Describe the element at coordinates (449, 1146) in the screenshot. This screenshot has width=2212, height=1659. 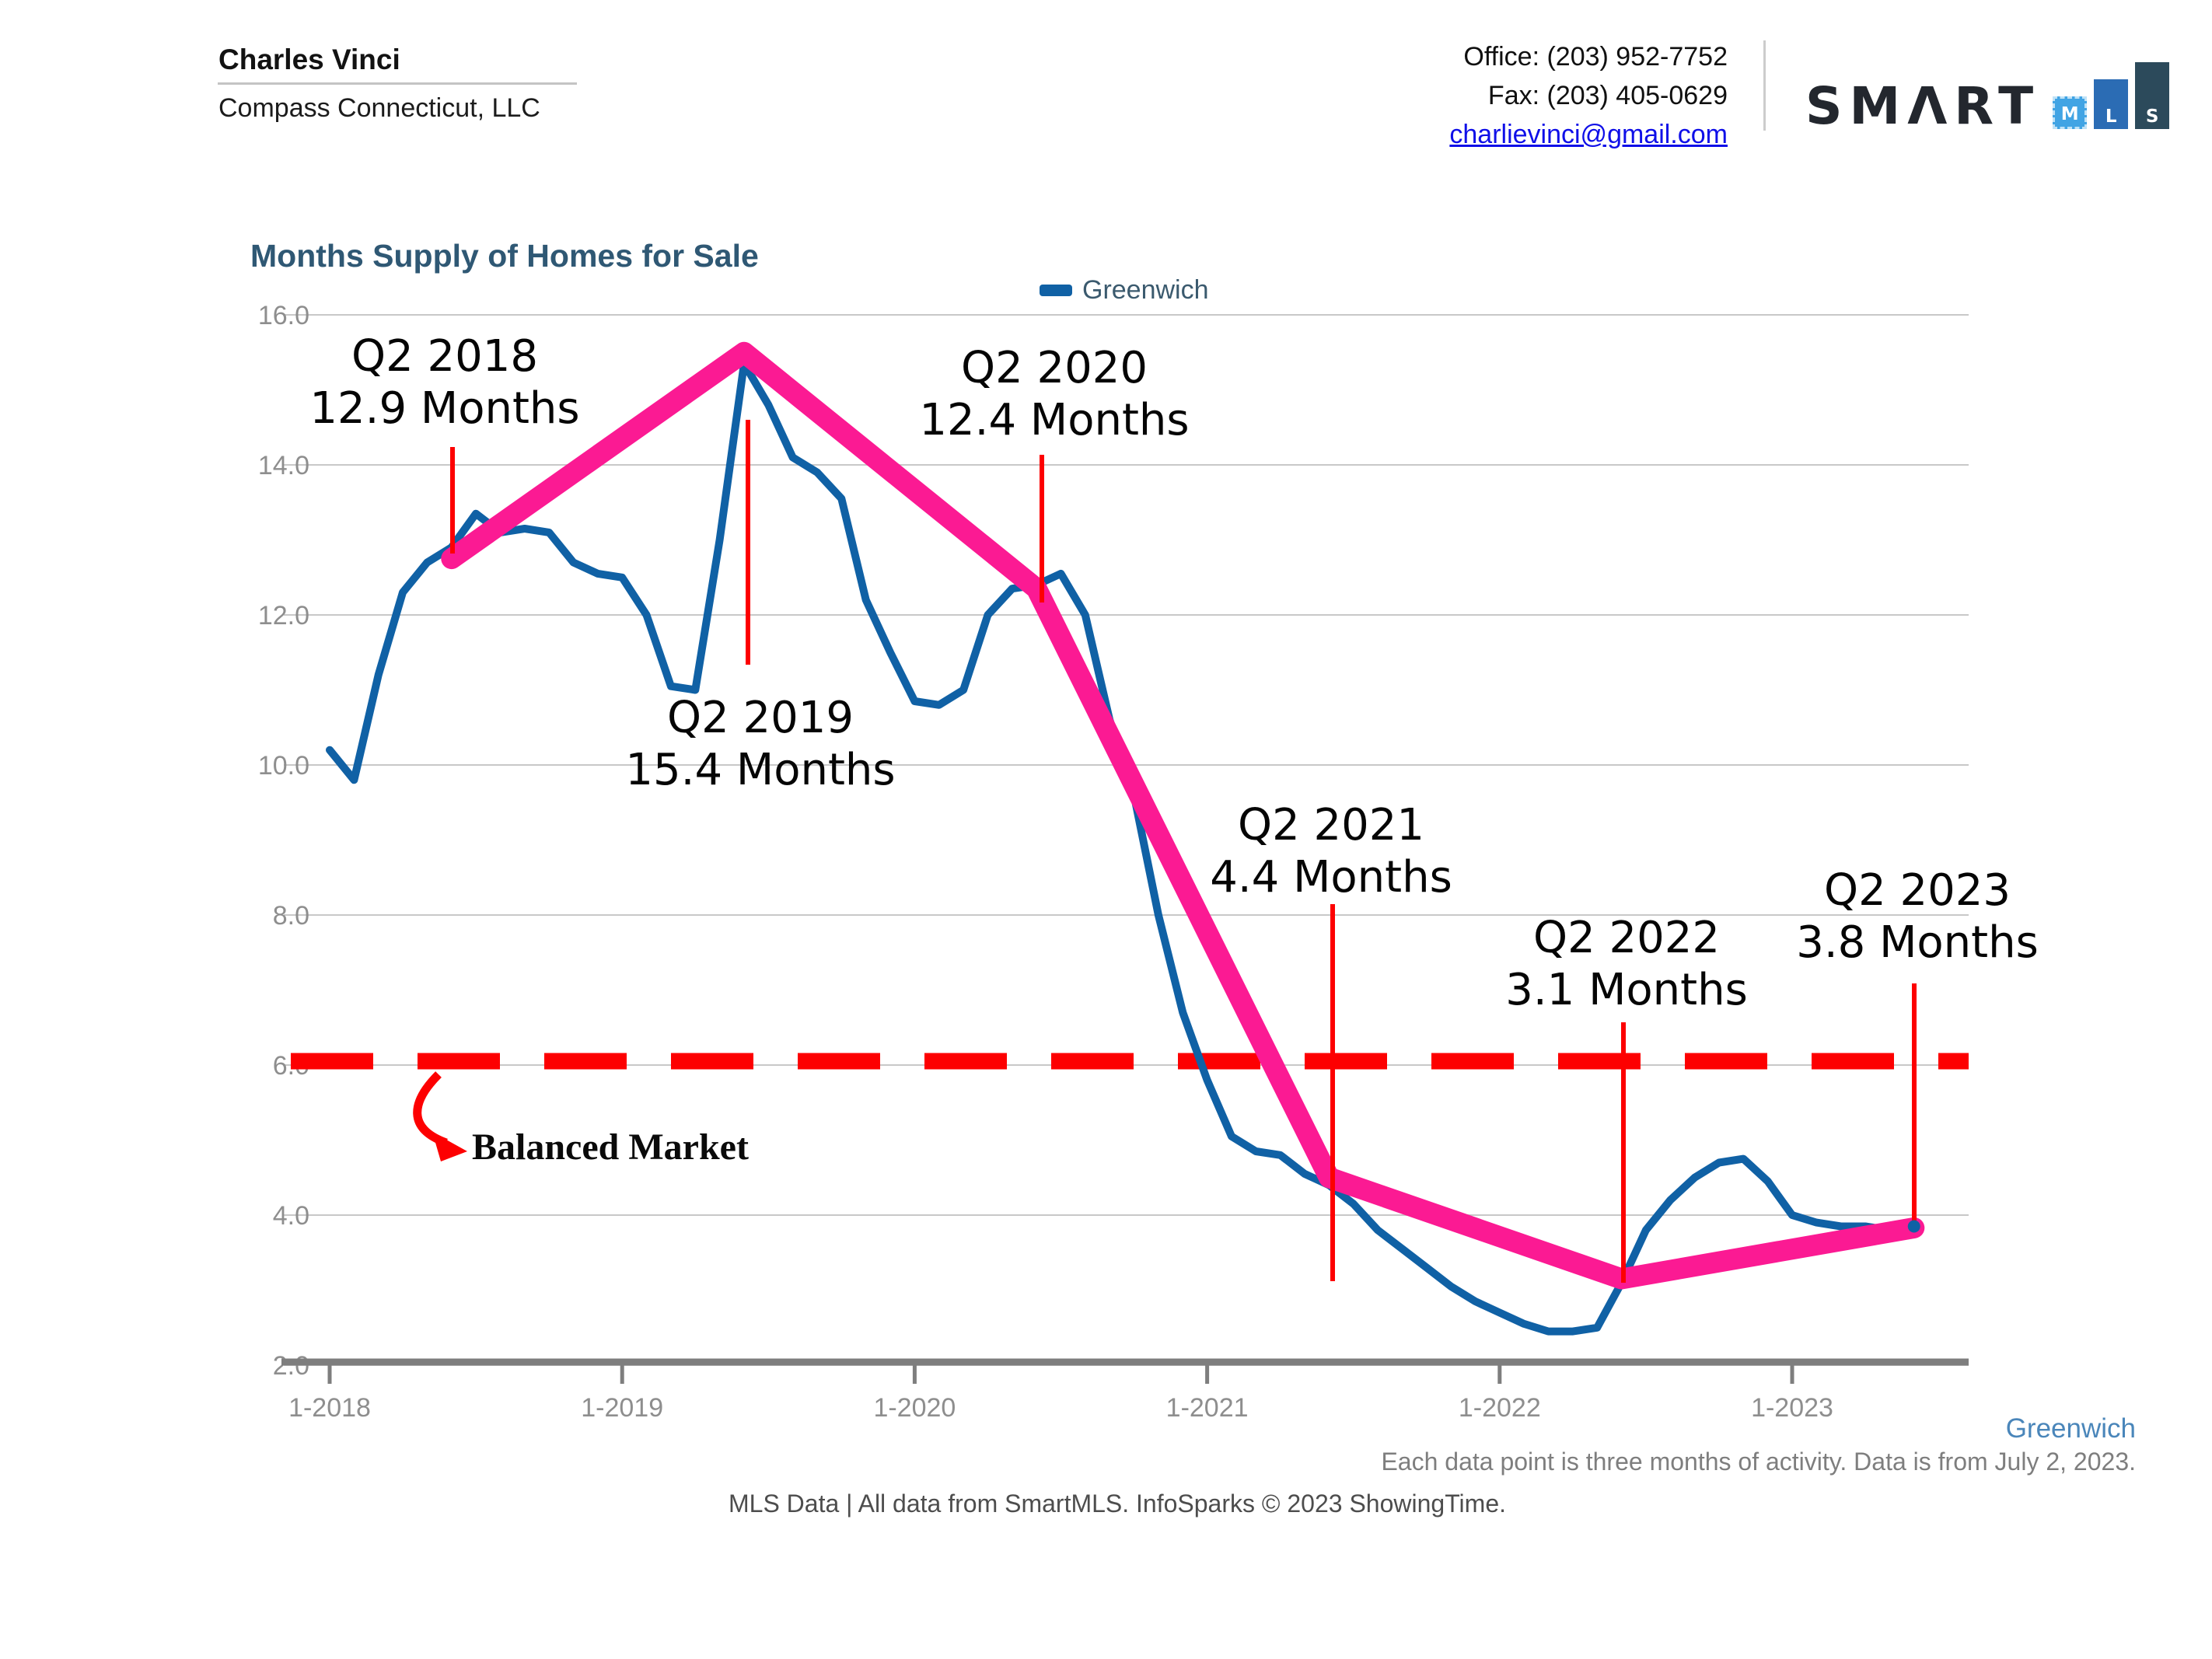
I see `balanced-market-arrowhead-icon` at that location.